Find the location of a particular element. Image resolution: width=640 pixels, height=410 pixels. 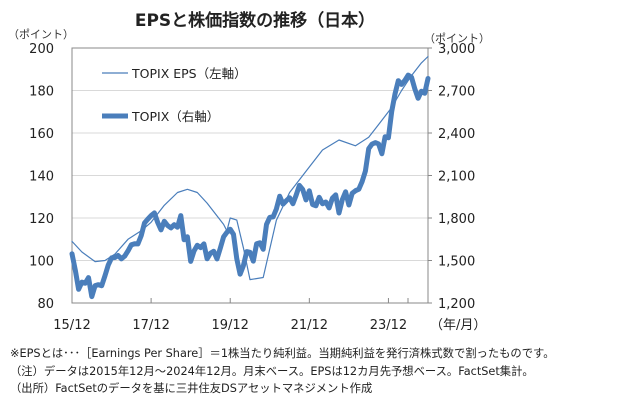

left-tick-label: 80 is located at coordinates (45, 304).